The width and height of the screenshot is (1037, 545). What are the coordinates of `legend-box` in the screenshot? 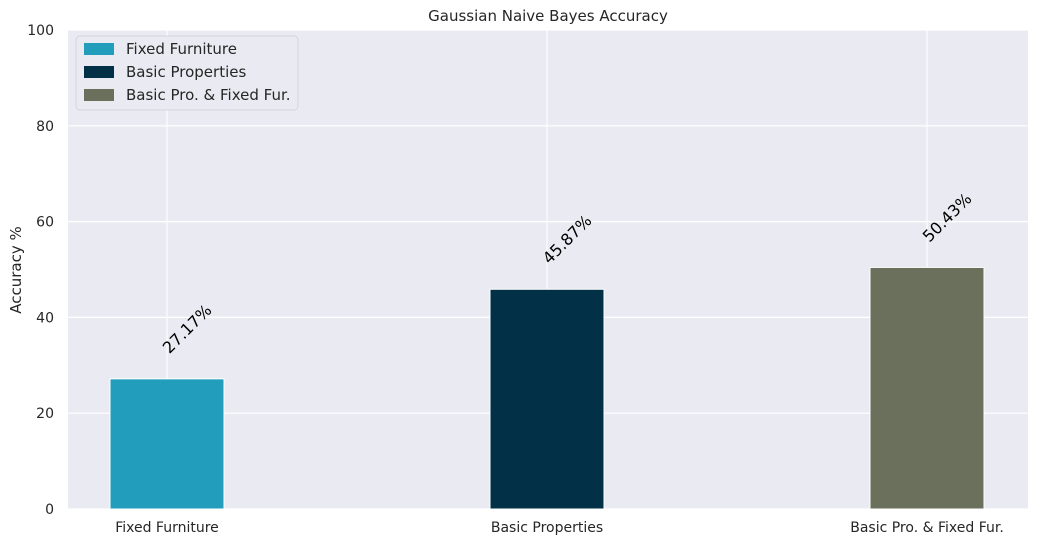 It's located at (187, 73).